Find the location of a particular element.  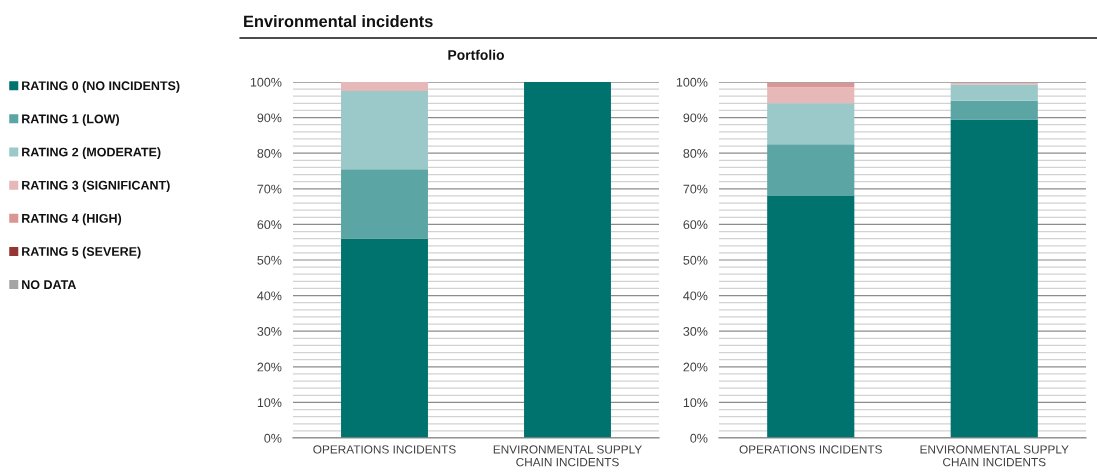

legend-label: RATING 0 (NO INCIDENTS) is located at coordinates (101, 87).